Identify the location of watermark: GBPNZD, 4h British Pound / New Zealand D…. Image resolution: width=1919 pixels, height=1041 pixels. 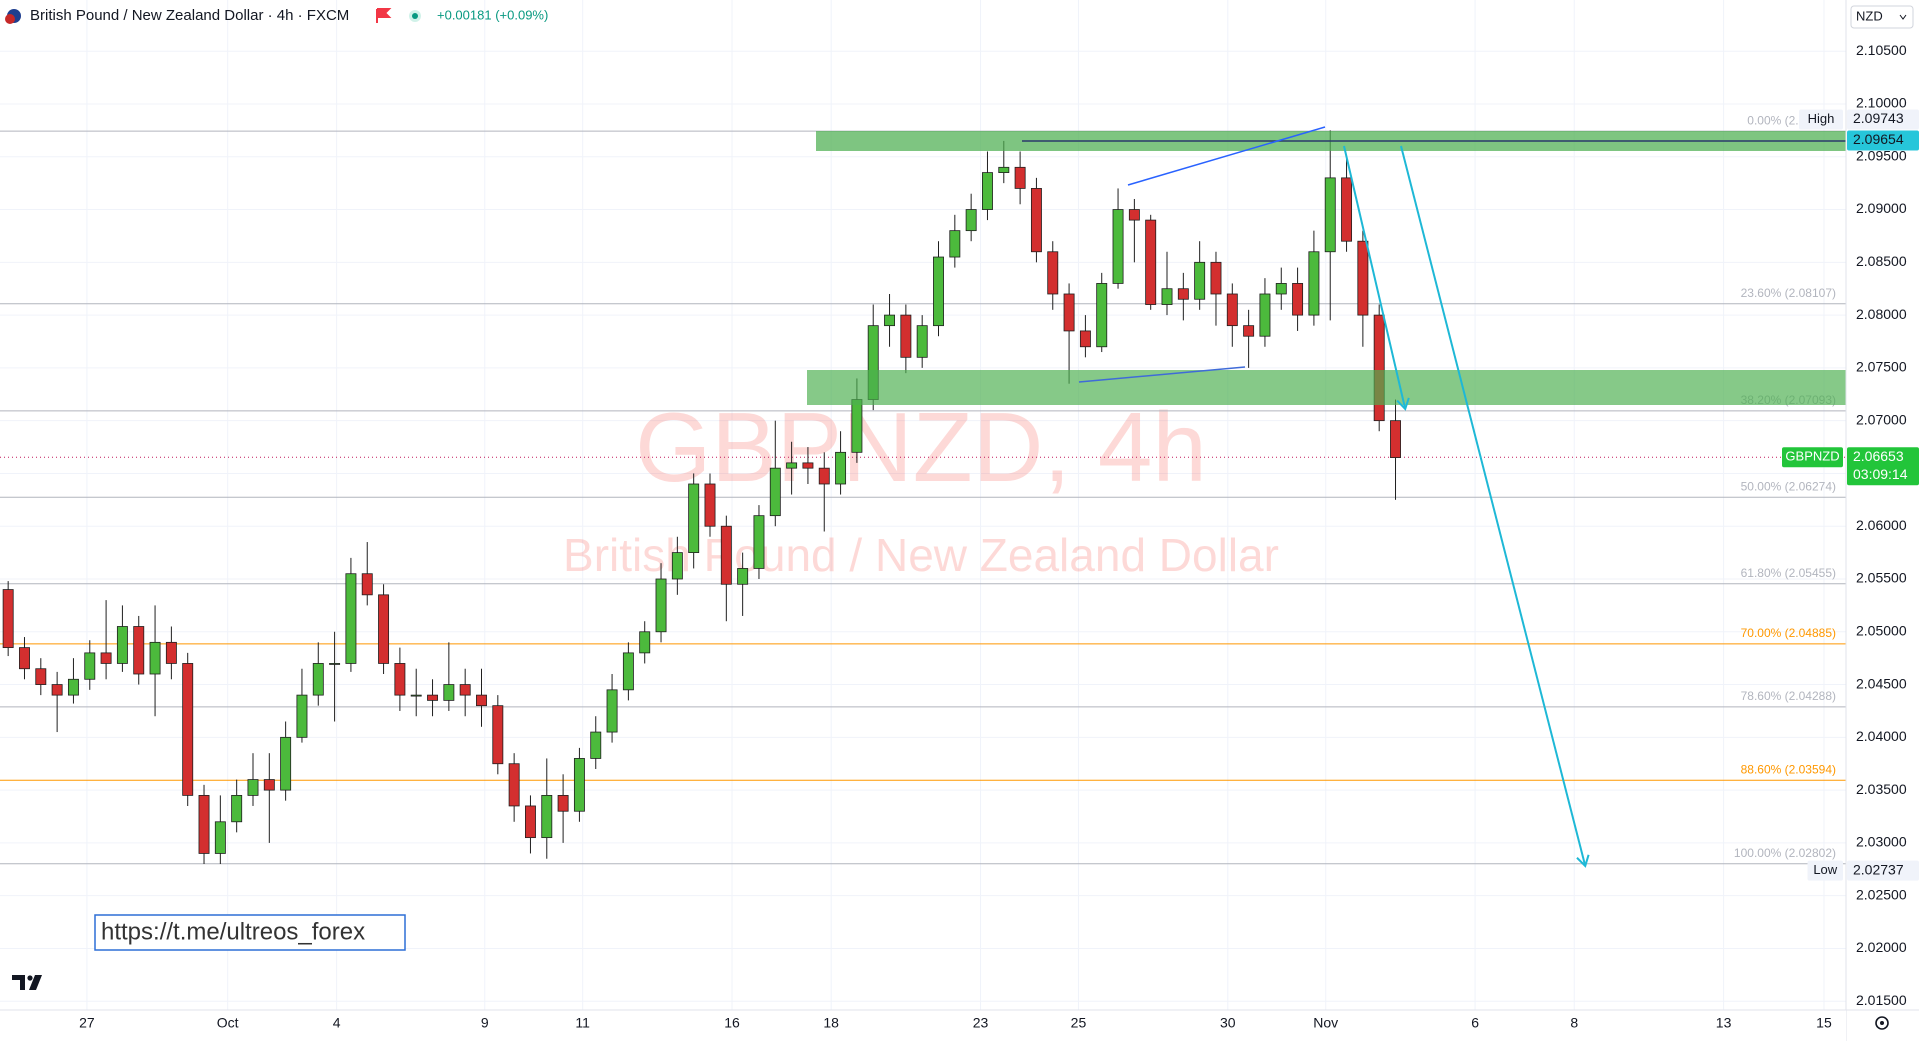
(921, 486).